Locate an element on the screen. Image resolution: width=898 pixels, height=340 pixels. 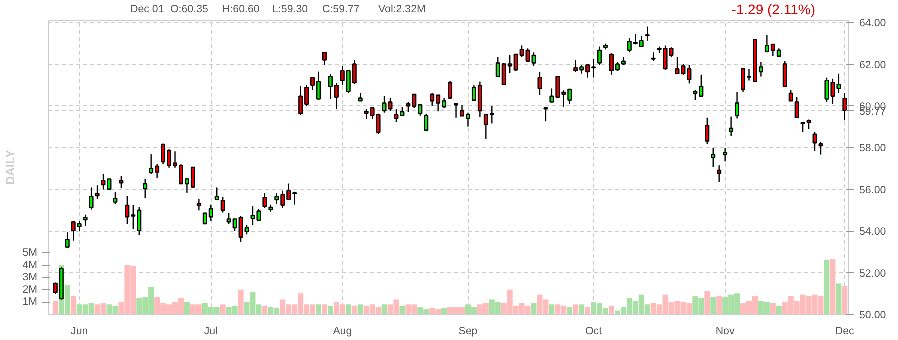
y2-tick-label: 3M is located at coordinates (30, 278).